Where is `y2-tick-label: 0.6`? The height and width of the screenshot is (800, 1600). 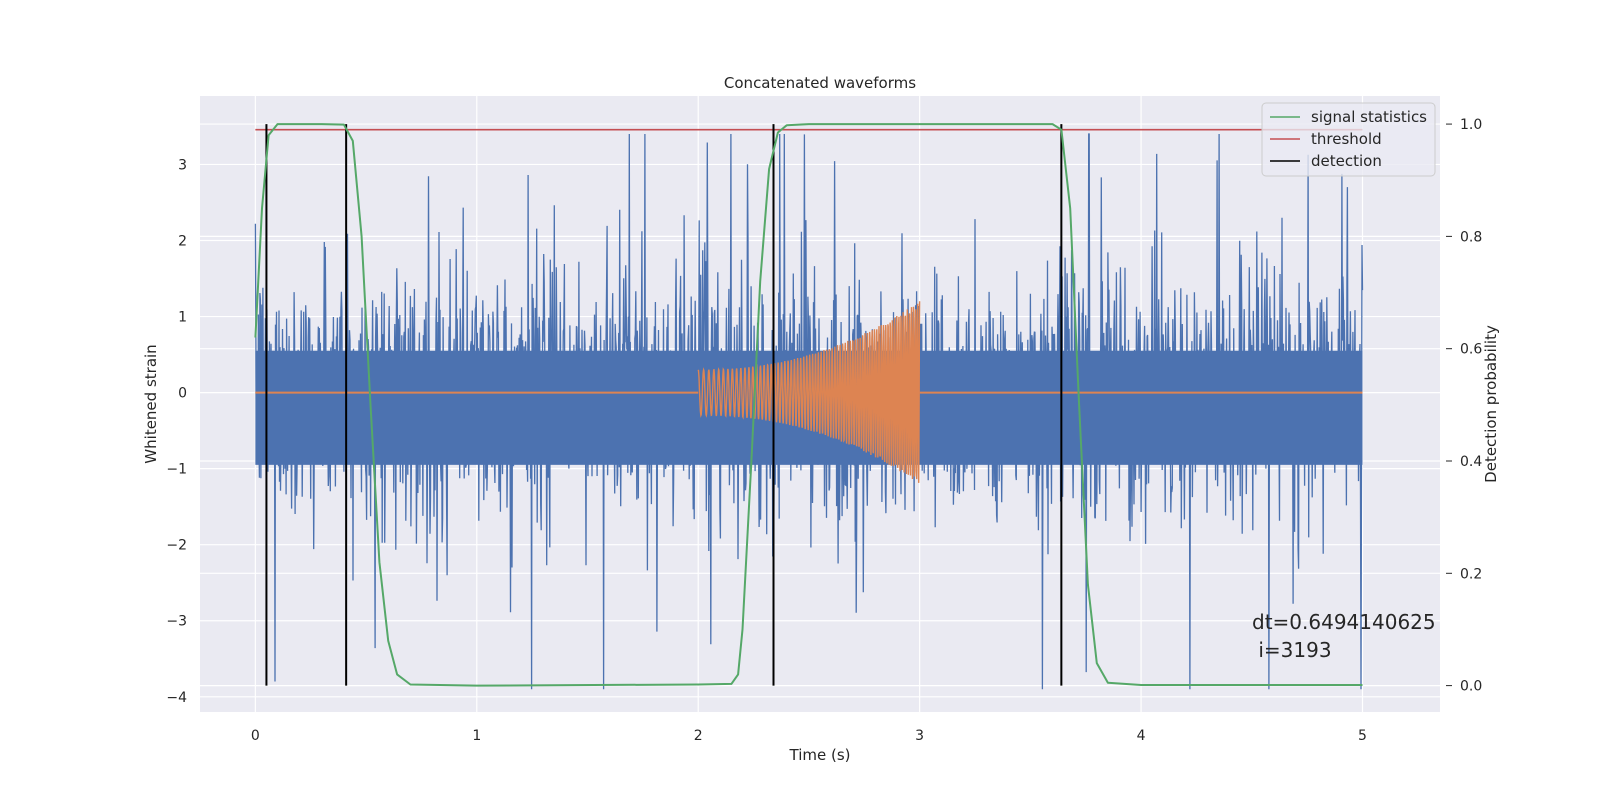 y2-tick-label: 0.6 is located at coordinates (1471, 350).